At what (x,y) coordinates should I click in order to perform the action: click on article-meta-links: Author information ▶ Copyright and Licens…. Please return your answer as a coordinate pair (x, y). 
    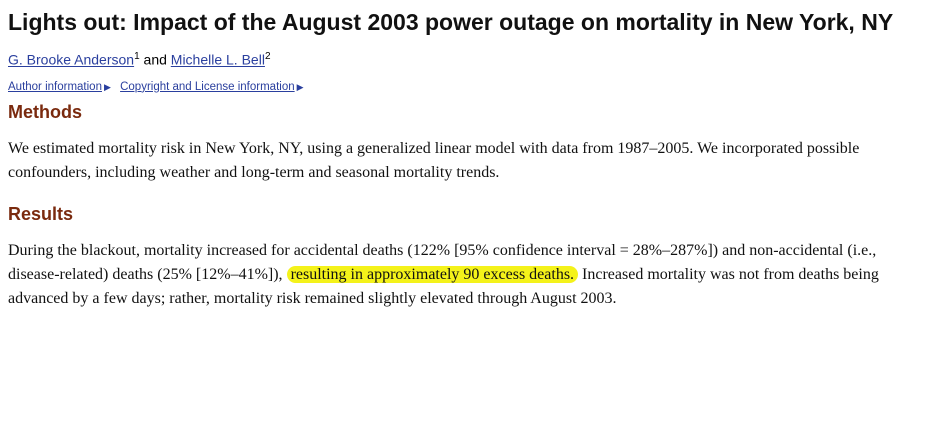
    Looking at the image, I should click on (460, 87).